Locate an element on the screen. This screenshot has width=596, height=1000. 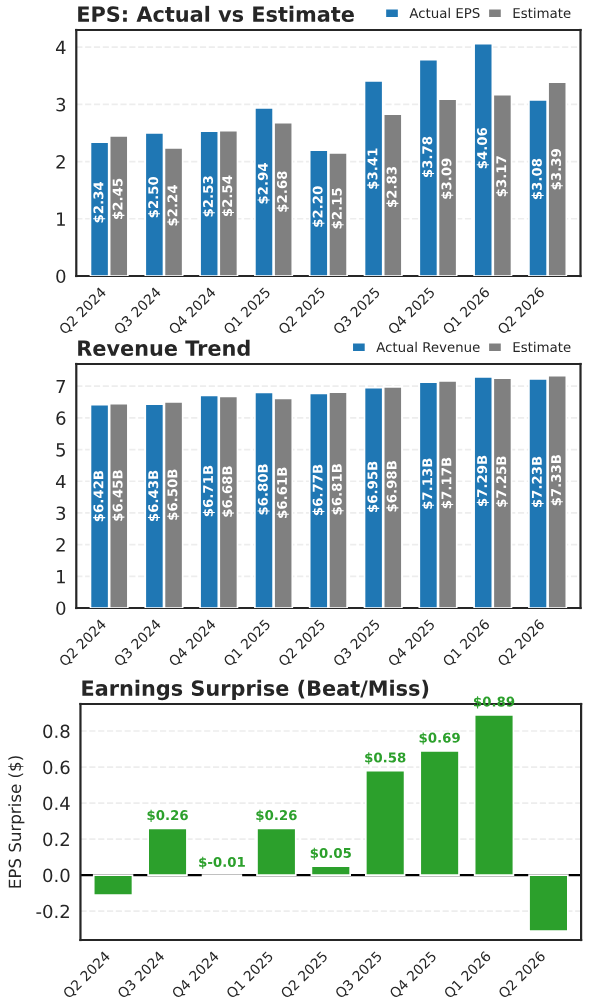
y-tick-label: 0.4 is located at coordinates (56, 803).